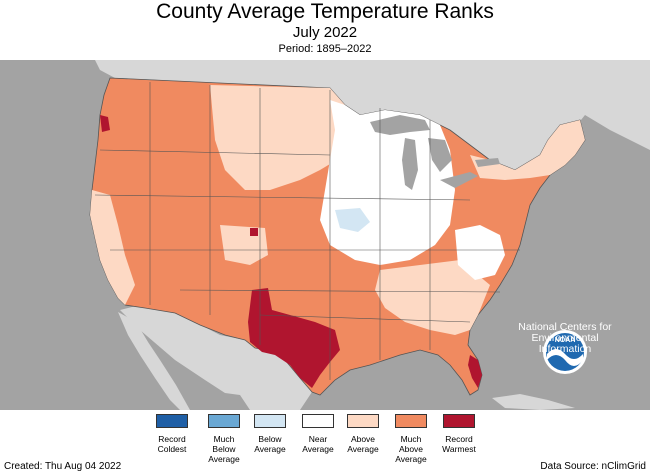 The height and width of the screenshot is (475, 650). I want to click on legend-label: Record Coldest, so click(172, 444).